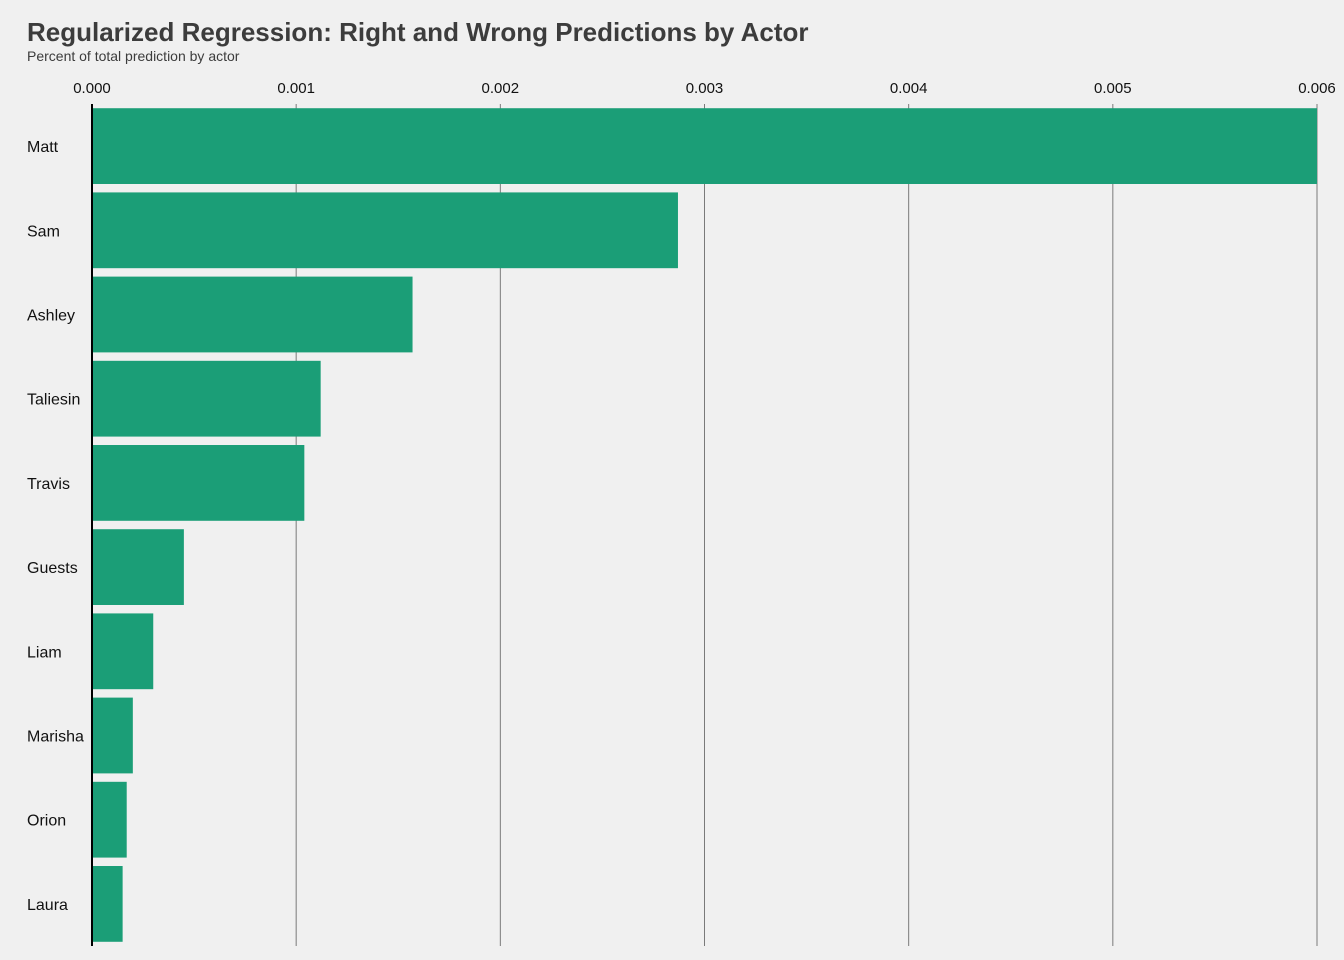  I want to click on category-label: Marisha, so click(55, 737).